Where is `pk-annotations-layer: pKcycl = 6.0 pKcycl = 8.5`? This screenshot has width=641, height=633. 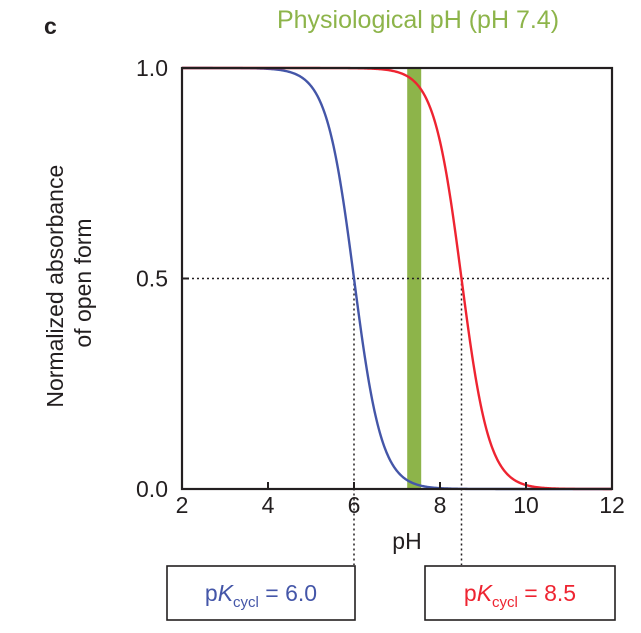
pk-annotations-layer: pKcycl = 6.0 pKcycl = 8.5 is located at coordinates (391, 593).